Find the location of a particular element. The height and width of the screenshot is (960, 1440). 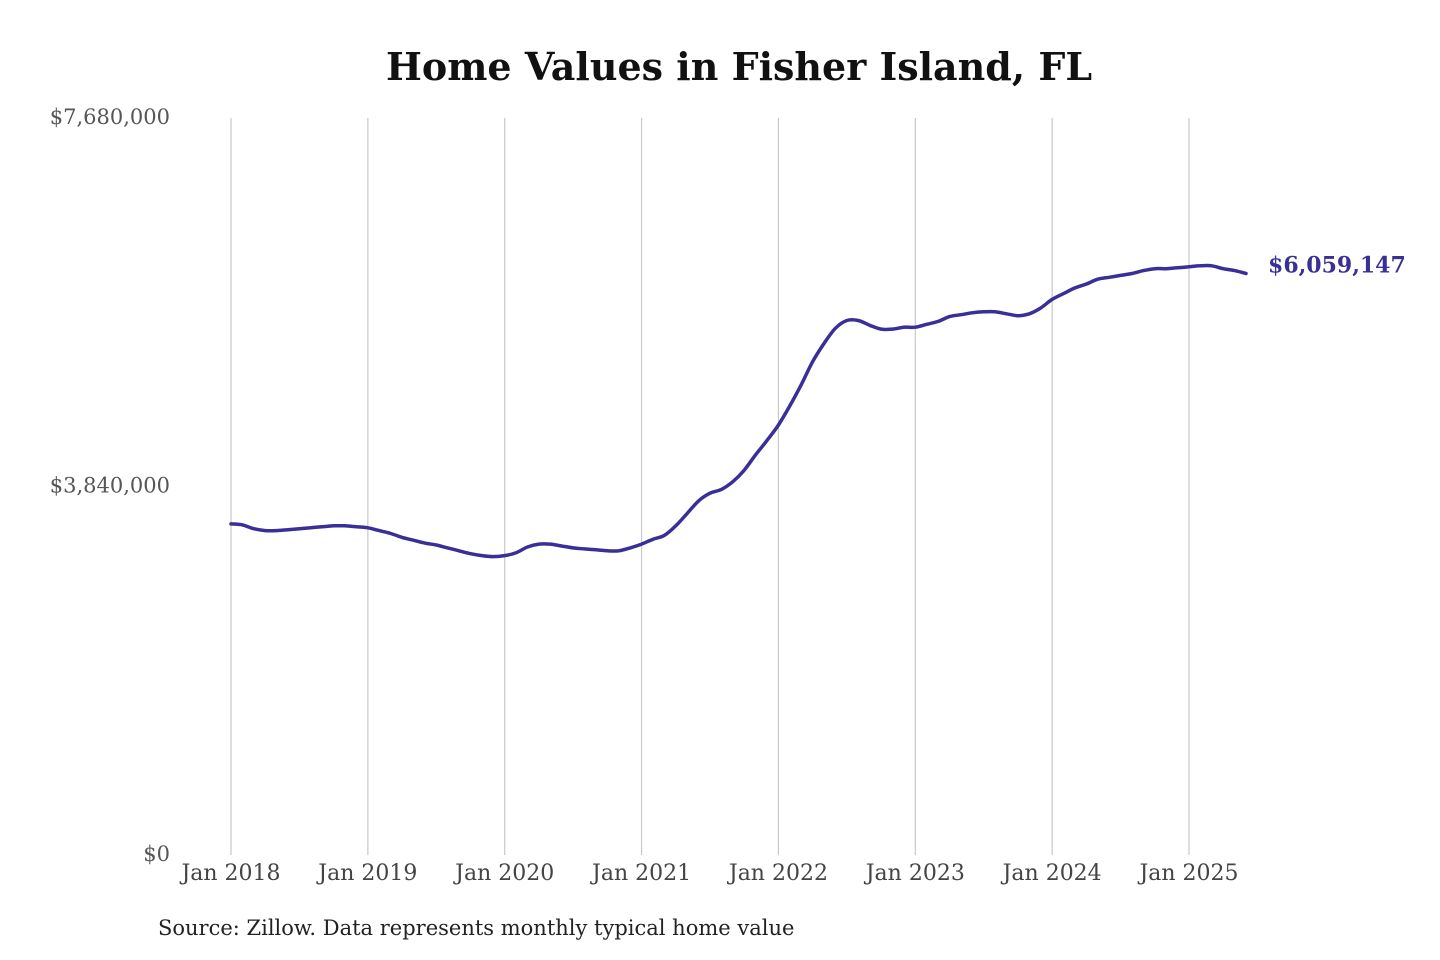

y-axis-ticks: $7,680,000 $3,840,000 $0 is located at coordinates (110, 485).